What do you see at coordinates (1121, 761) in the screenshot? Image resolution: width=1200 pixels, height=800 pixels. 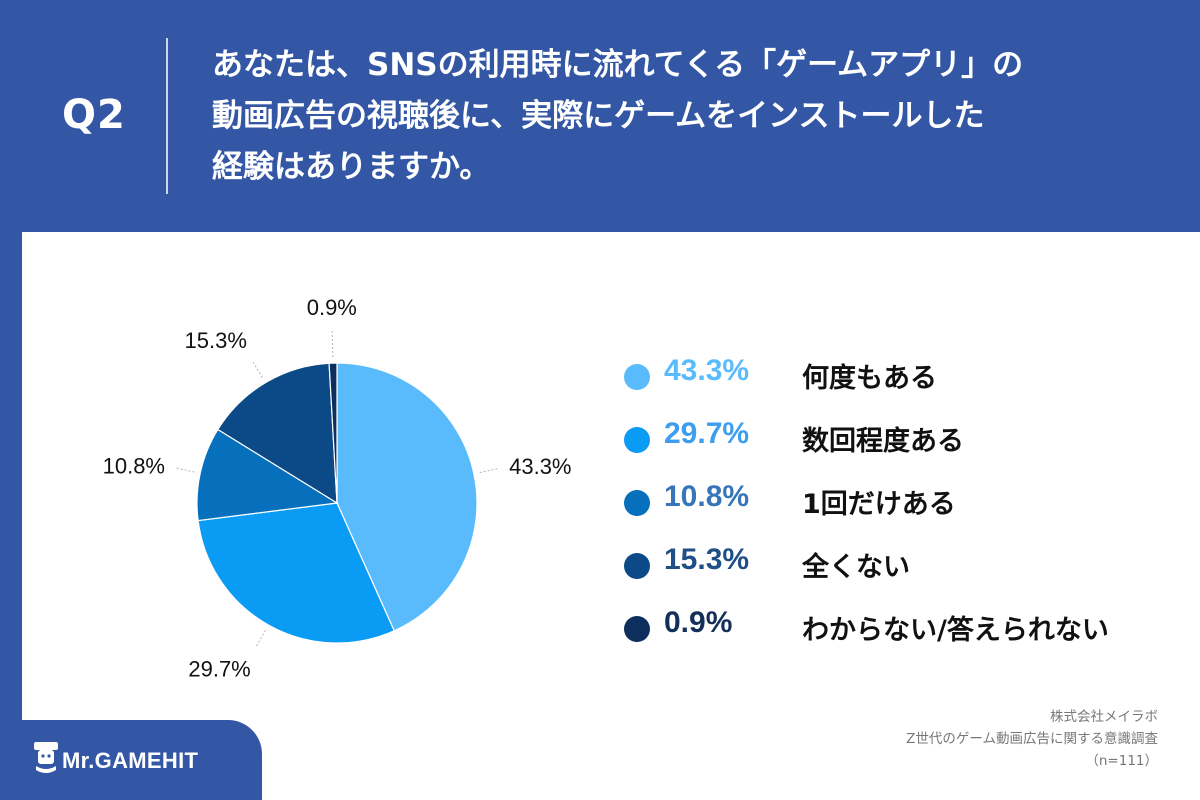 I see `source-sample-size: （n=111）` at bounding box center [1121, 761].